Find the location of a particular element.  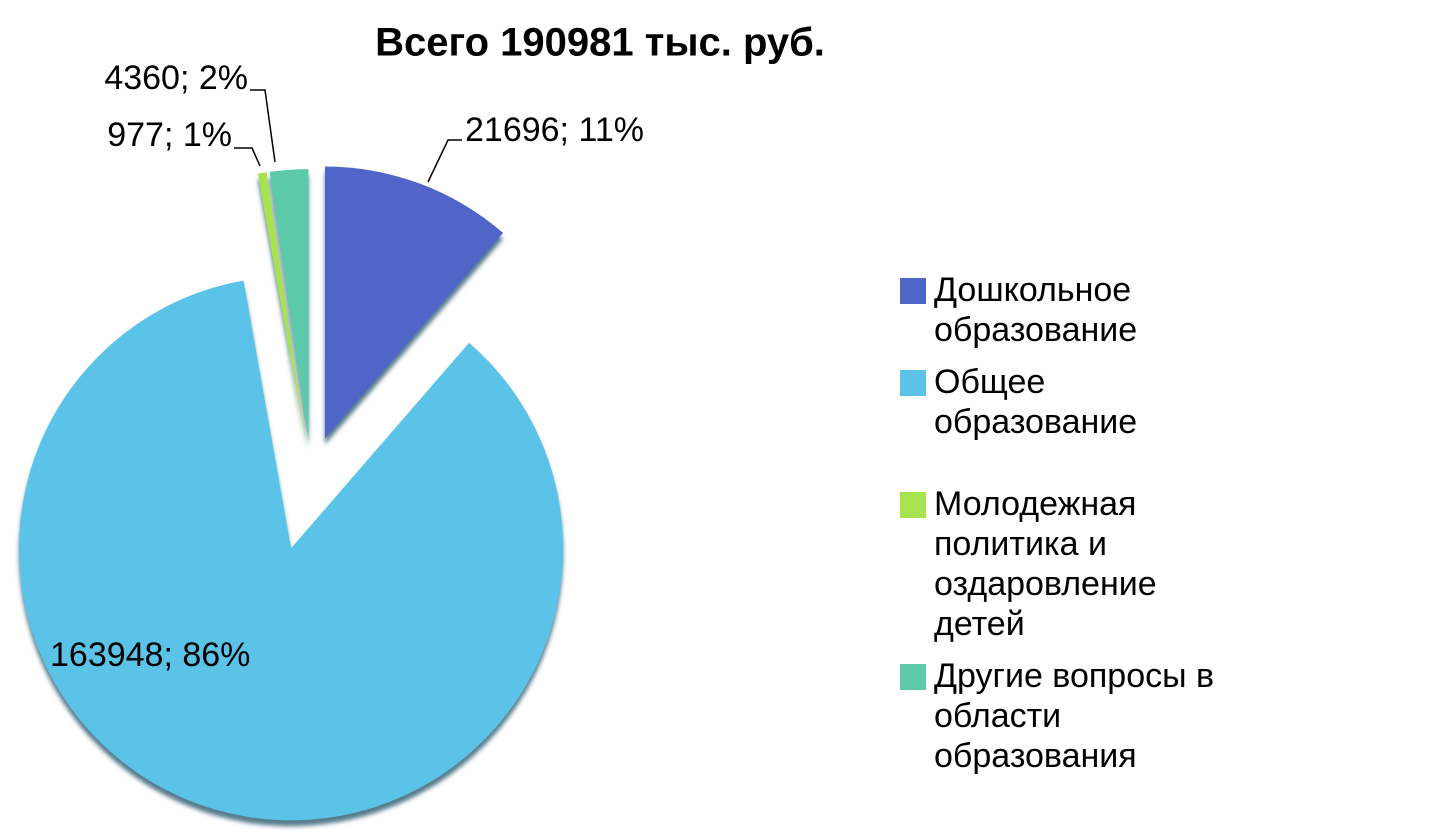

legend-label: Другие вопросы в области образования is located at coordinates (1074, 716).